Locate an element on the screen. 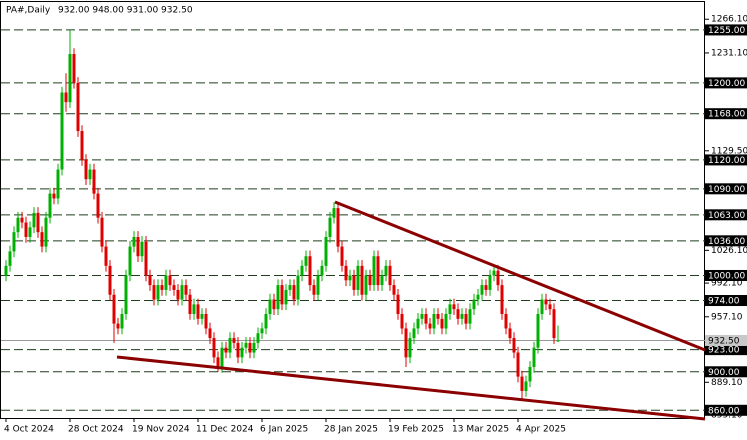 This screenshot has width=747, height=440. x-tick-label: 4 Oct 2024 is located at coordinates (29, 430).